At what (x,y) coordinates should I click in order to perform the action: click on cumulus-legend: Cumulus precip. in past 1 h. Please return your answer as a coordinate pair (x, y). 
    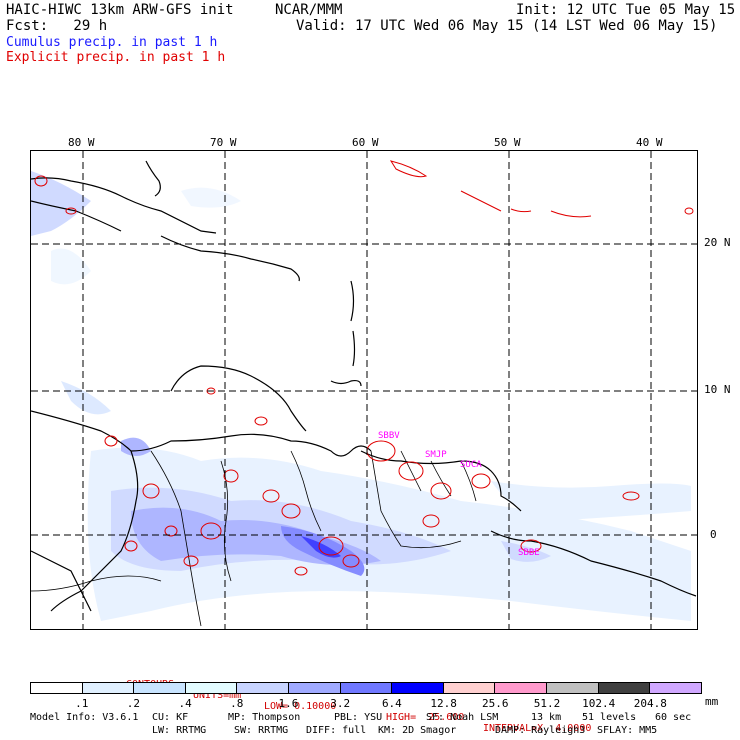
    Looking at the image, I should click on (112, 42).